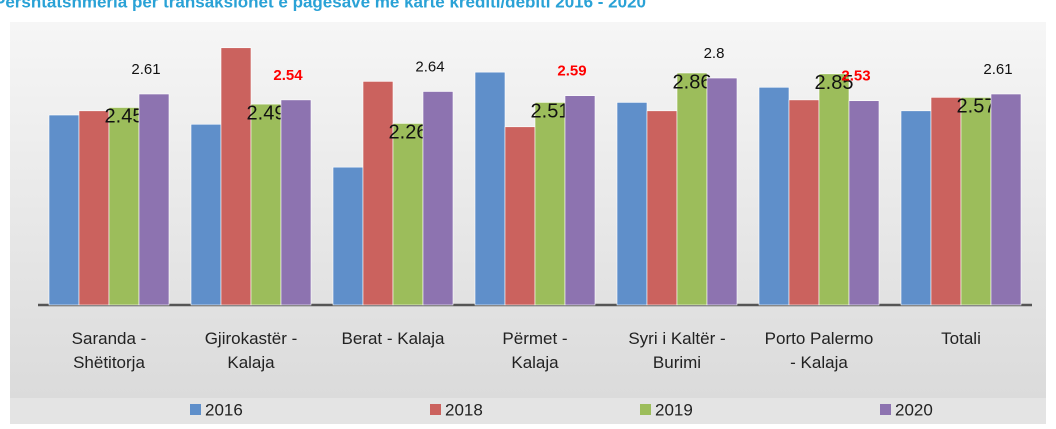  Describe the element at coordinates (676, 350) in the screenshot. I see `x-tick-label: Syri i Kaltër - Burimi` at that location.